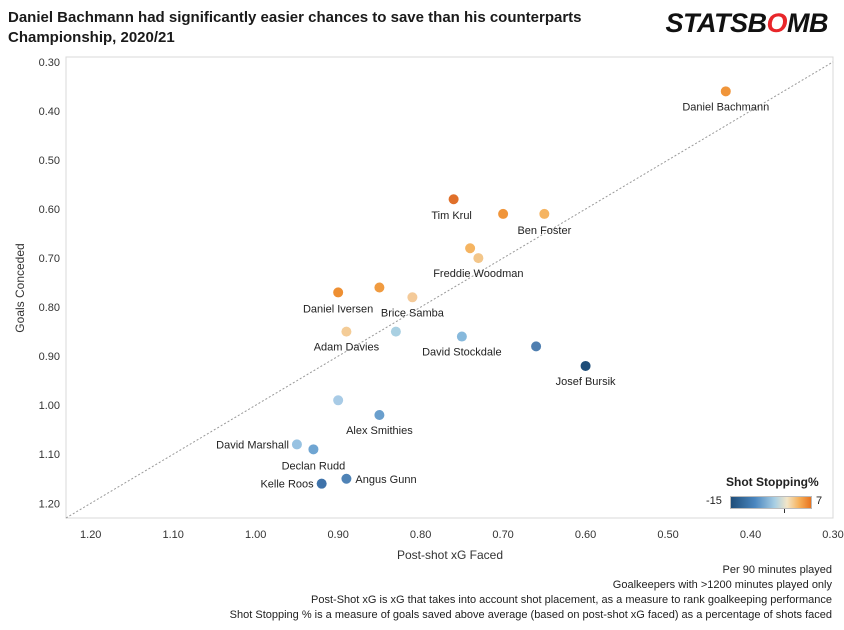  Describe the element at coordinates (252, 445) in the screenshot. I see `point-label: David Marshall` at that location.